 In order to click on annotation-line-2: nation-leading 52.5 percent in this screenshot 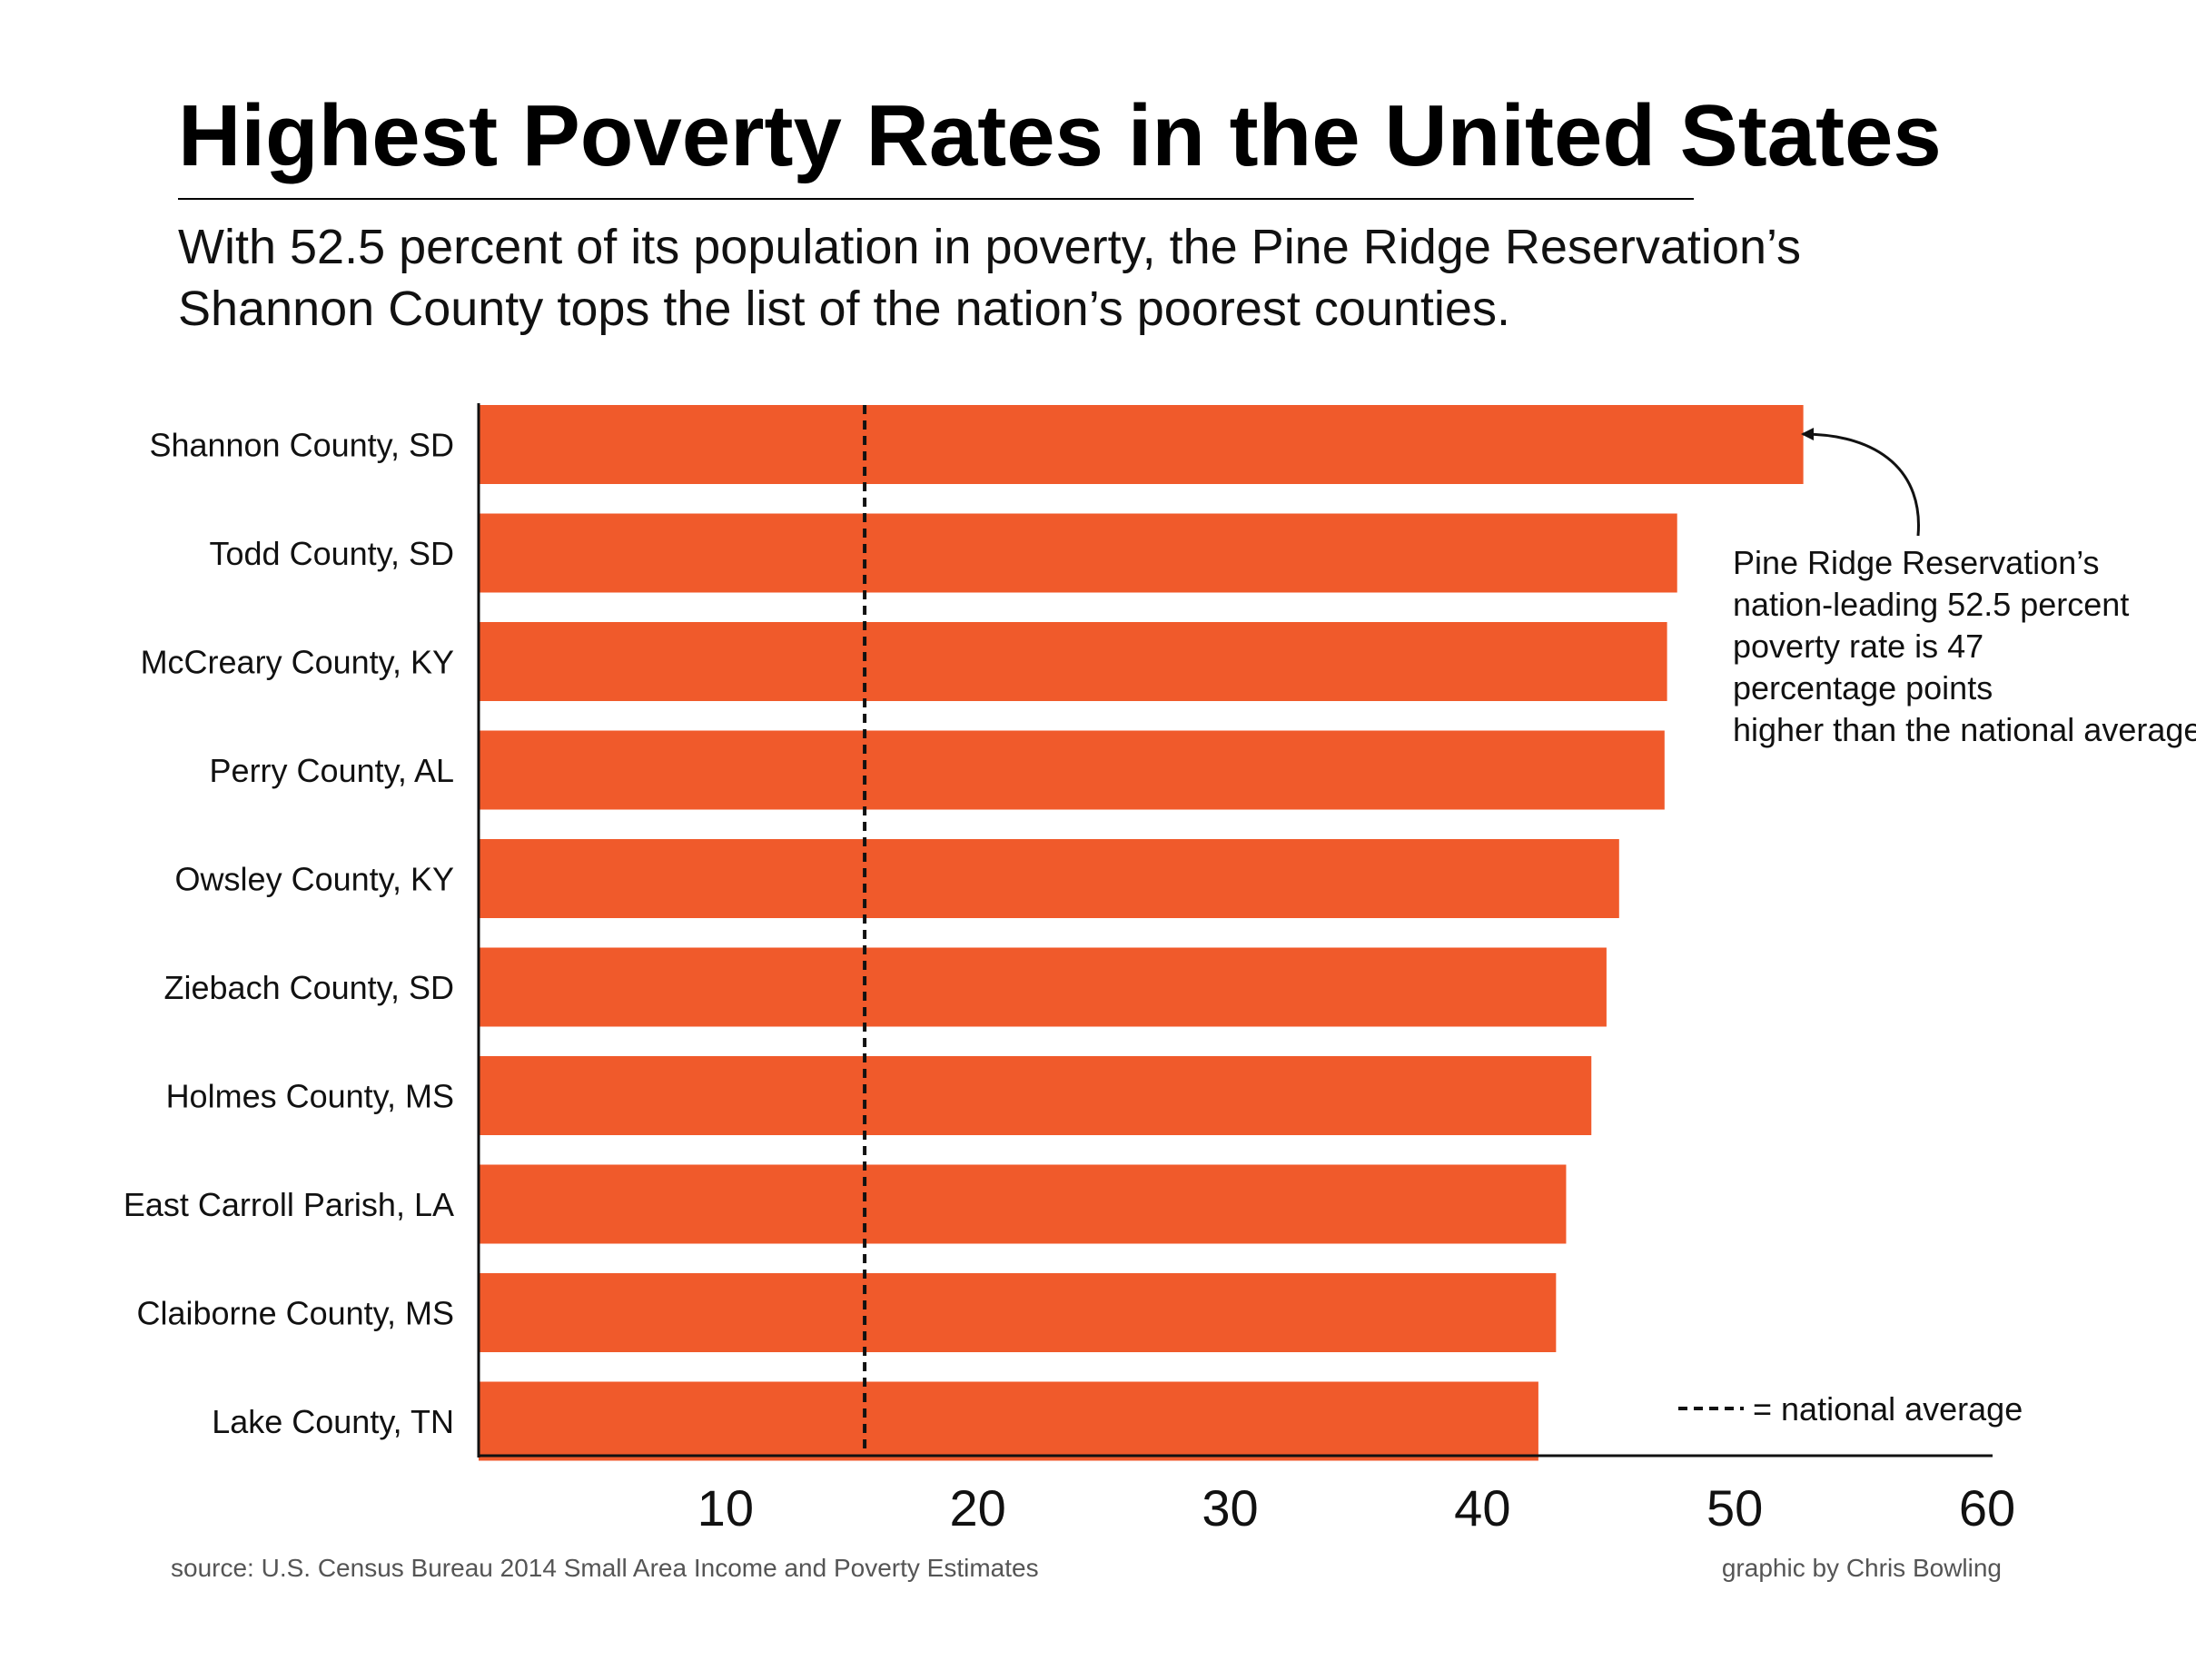, I will do `click(1931, 605)`.